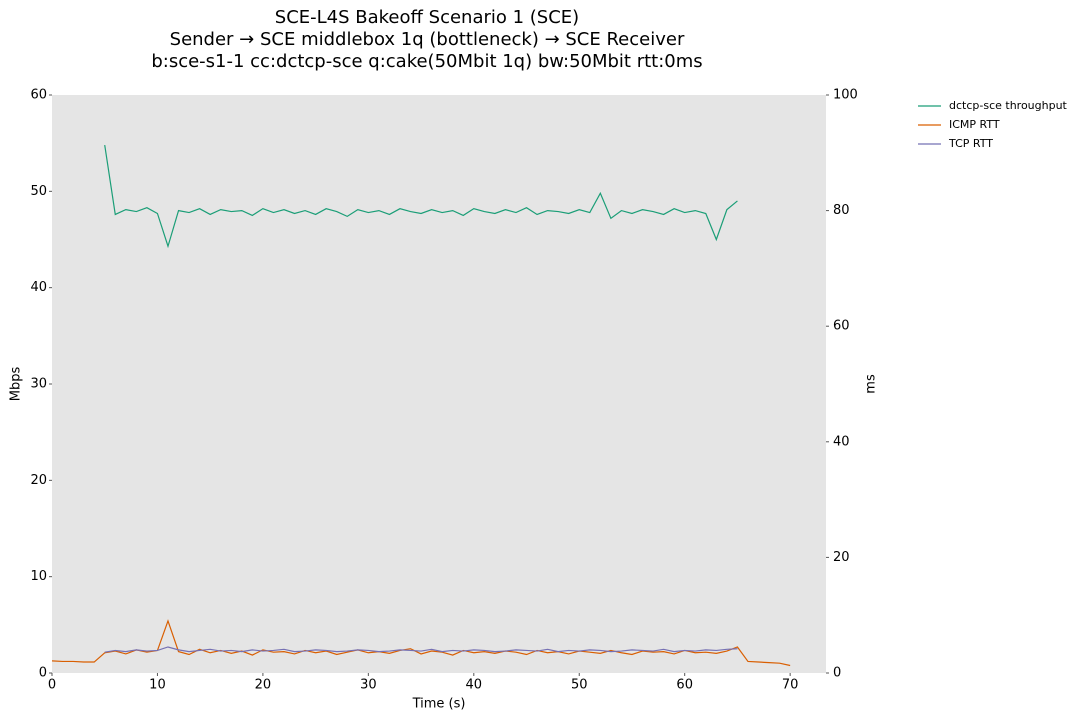  I want to click on y2-axis-label: ms, so click(871, 384).